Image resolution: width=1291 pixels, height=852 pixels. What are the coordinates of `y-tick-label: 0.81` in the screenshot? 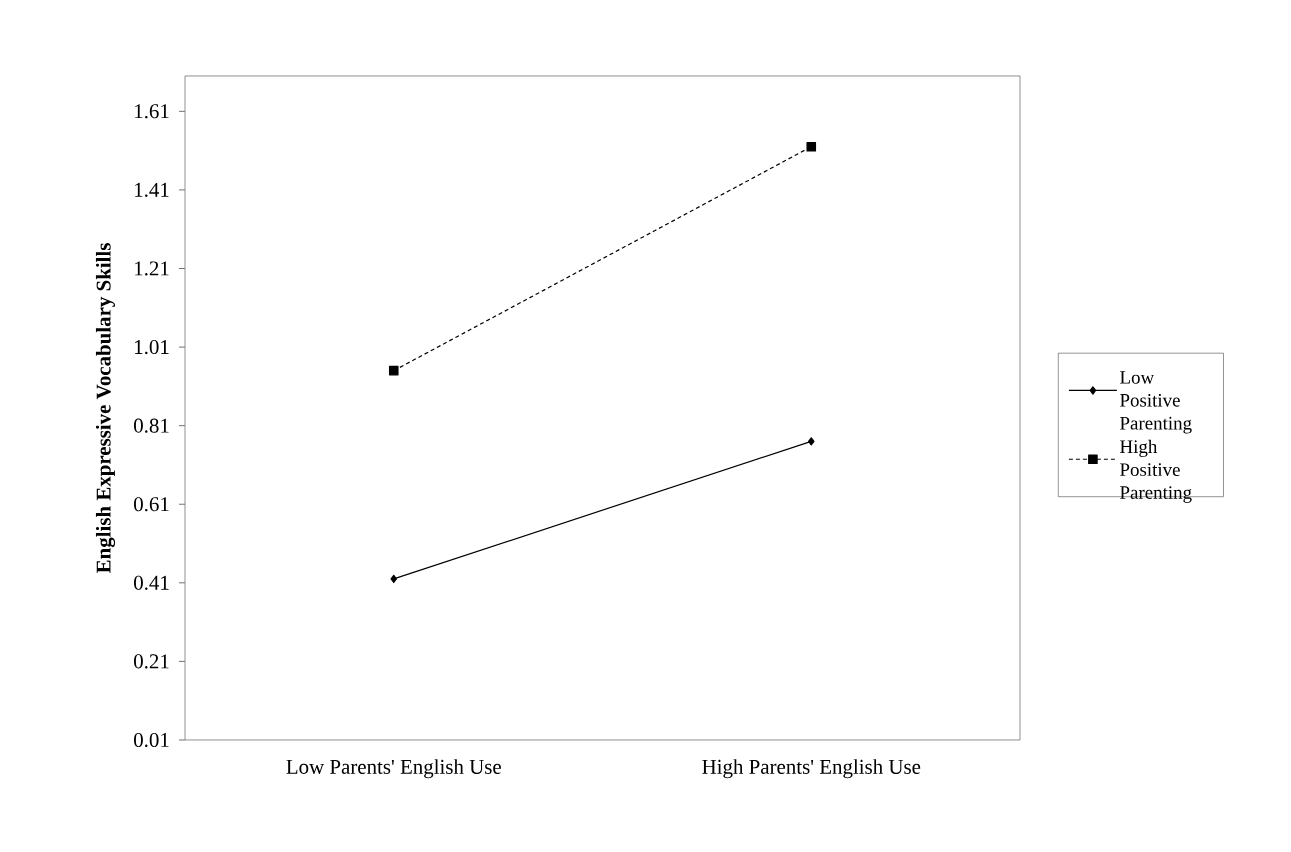 It's located at (151, 425).